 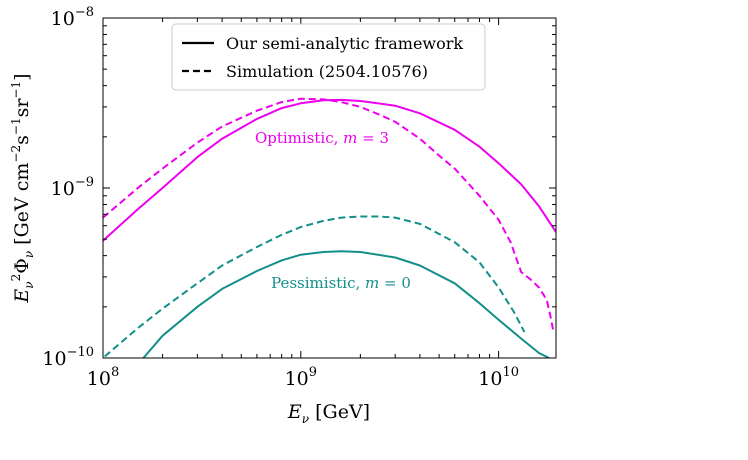 What do you see at coordinates (328, 413) in the screenshot?
I see `x-axis-label: Eν [GeV]` at bounding box center [328, 413].